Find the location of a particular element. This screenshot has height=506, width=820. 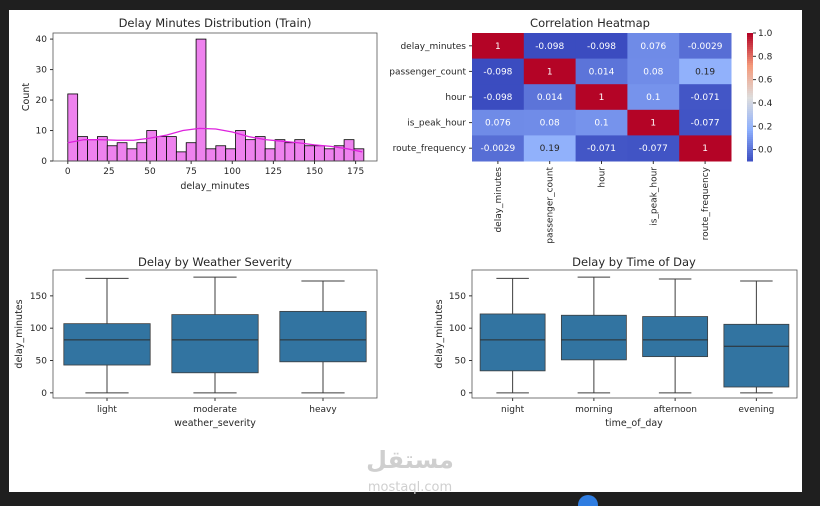

x-axis-label: delay_minutes is located at coordinates (214, 186).